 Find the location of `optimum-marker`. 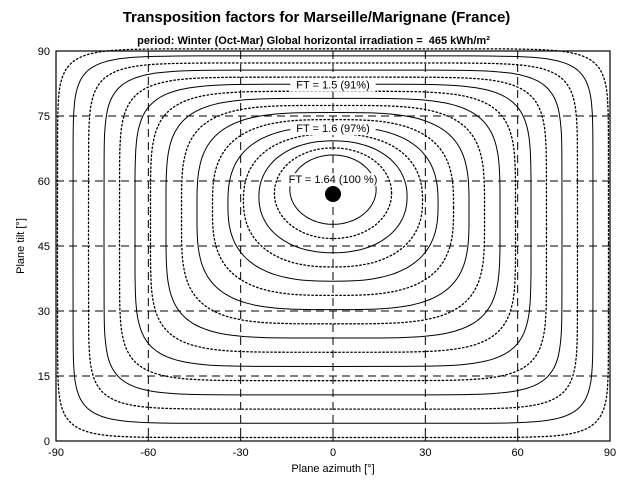

optimum-marker is located at coordinates (333, 194).